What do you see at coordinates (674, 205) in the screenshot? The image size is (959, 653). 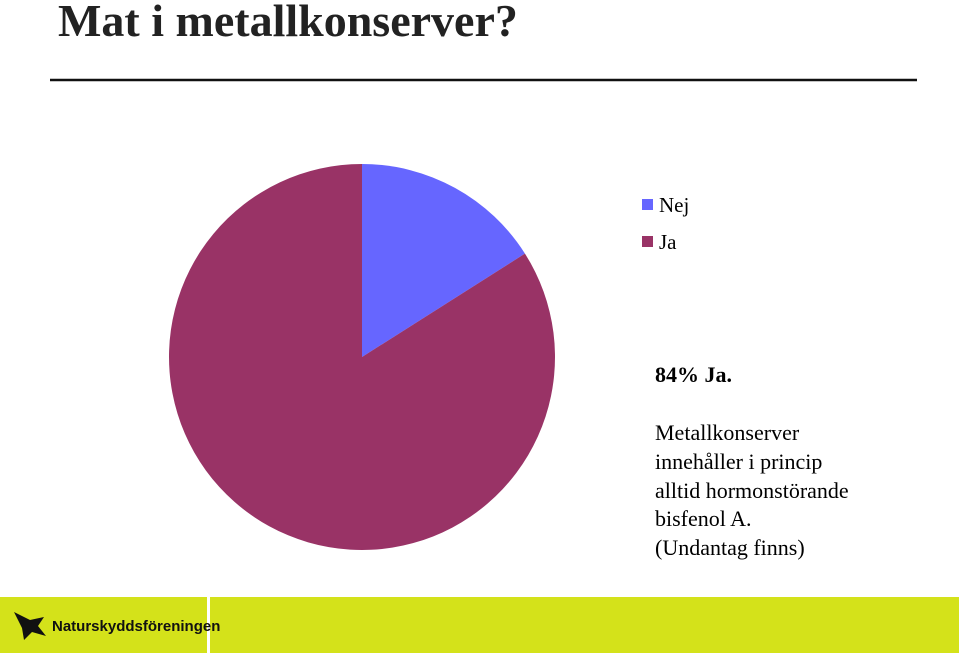 I see `legend-label: Nej` at bounding box center [674, 205].